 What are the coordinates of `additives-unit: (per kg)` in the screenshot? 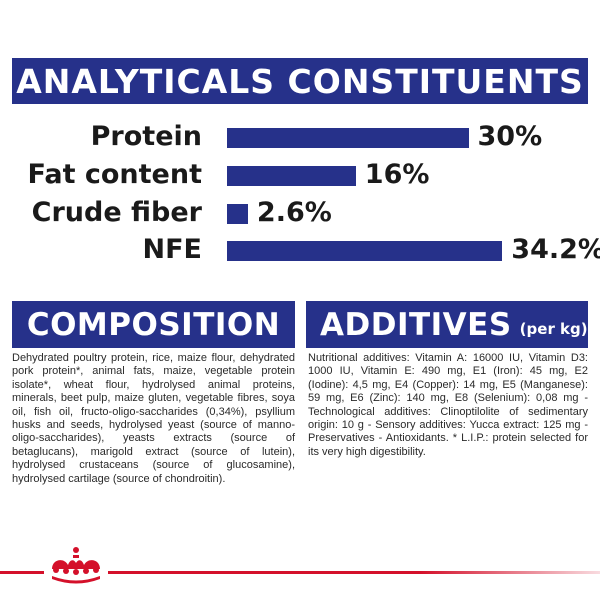 It's located at (553, 328).